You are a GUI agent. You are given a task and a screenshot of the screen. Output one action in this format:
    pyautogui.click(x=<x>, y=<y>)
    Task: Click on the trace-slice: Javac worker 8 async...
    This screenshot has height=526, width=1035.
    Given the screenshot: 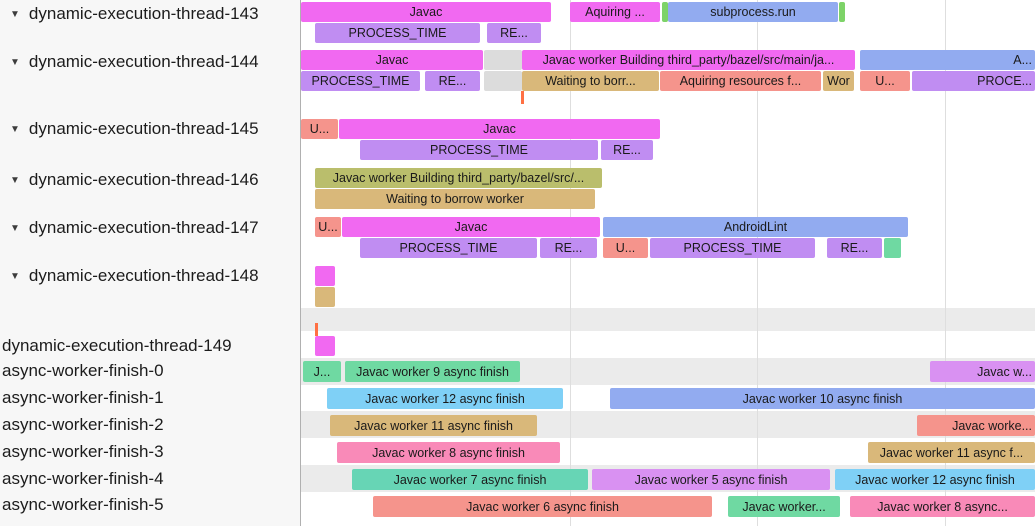 What is the action you would take?
    pyautogui.click(x=942, y=506)
    